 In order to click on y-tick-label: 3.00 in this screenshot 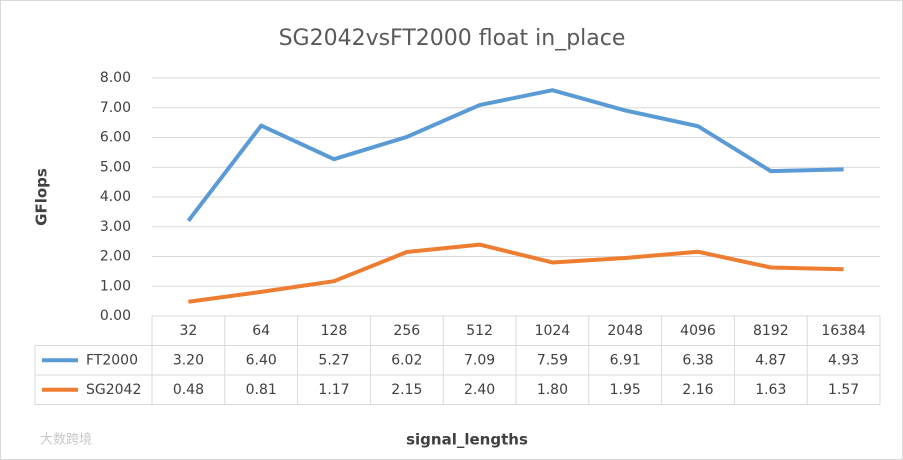, I will do `click(115, 227)`.